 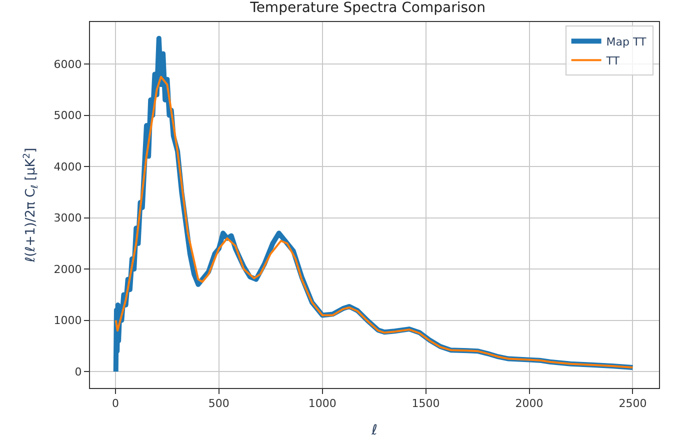 I want to click on x-tick-label: 1500, so click(x=426, y=403).